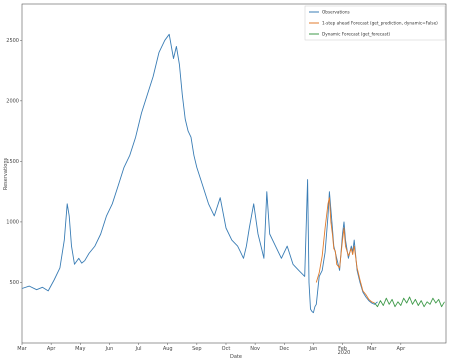  What do you see at coordinates (345, 250) in the screenshot?
I see `series-line-one-step-forecast` at bounding box center [345, 250].